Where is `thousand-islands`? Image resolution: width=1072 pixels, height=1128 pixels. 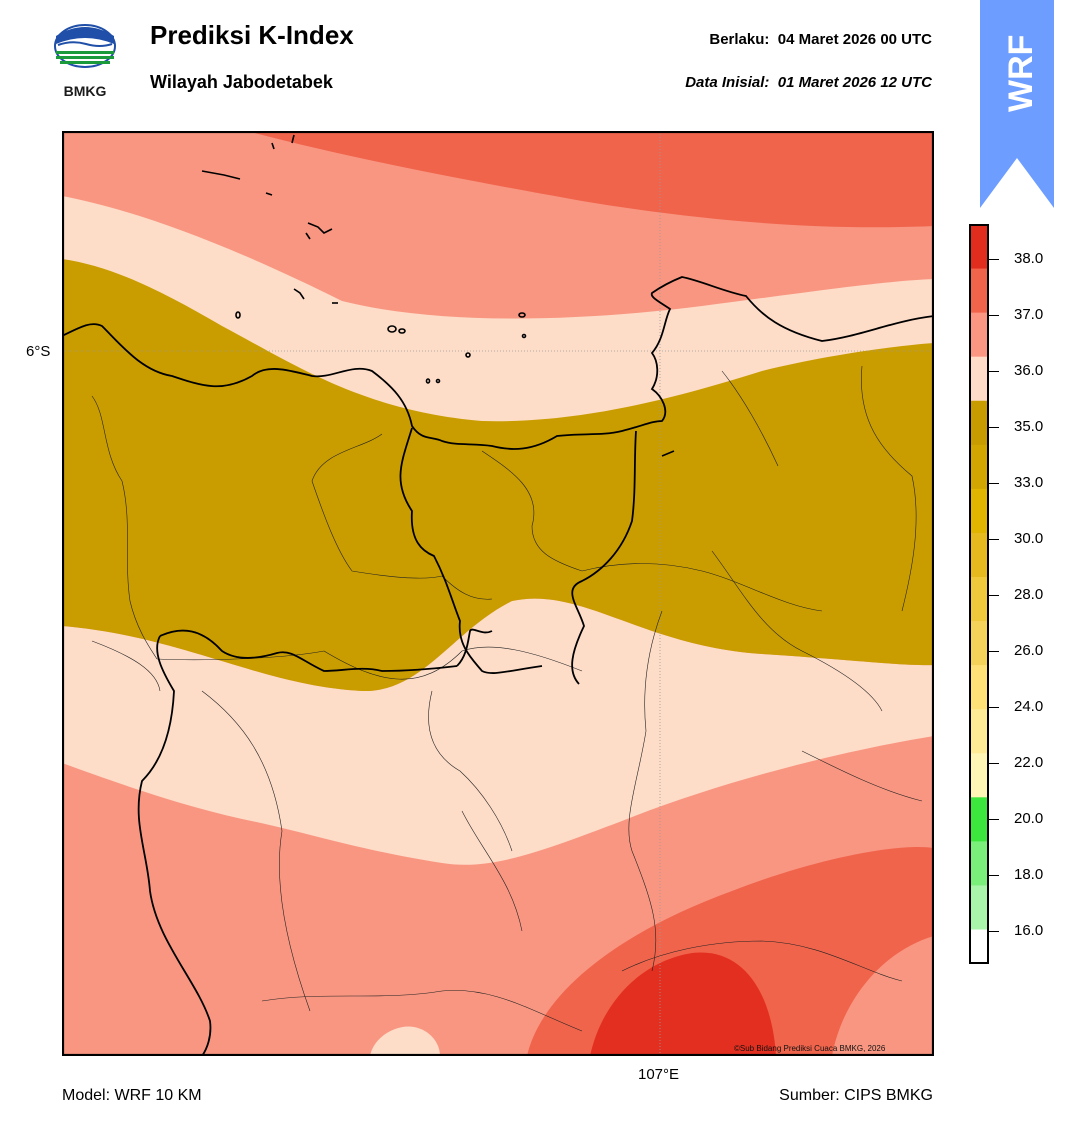 thousand-islands is located at coordinates (438, 295).